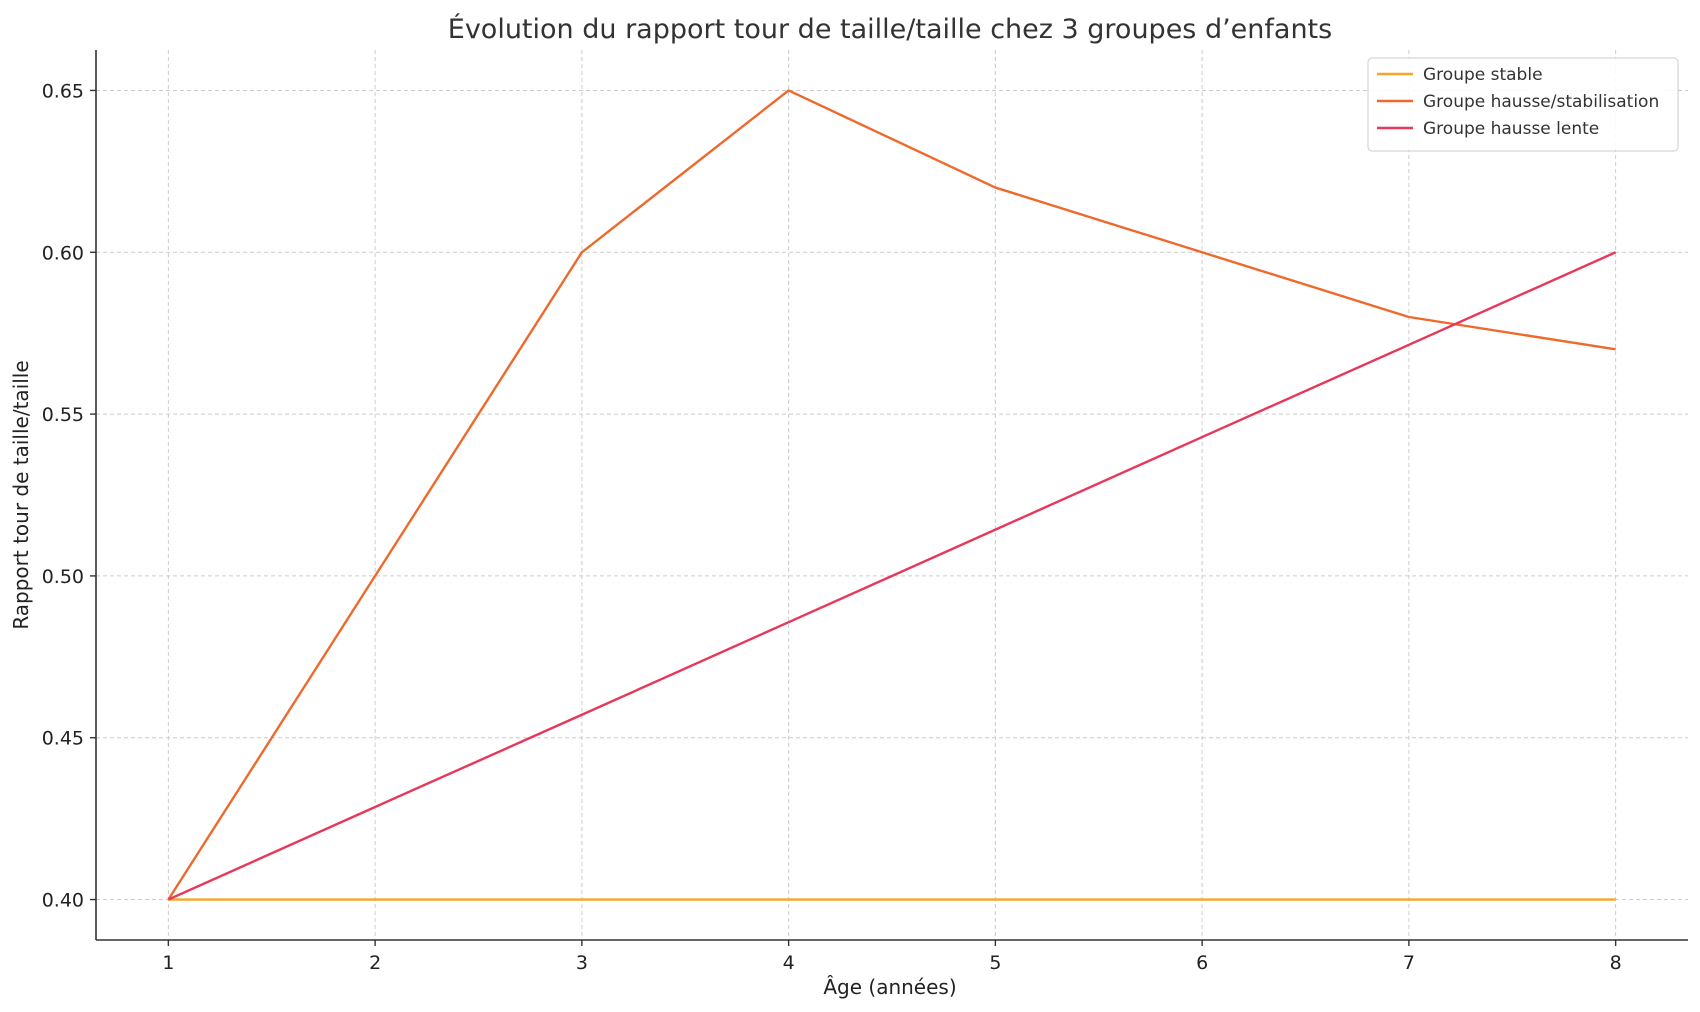 The image size is (1700, 1012). I want to click on x-axis-label: Âge (années), so click(889, 987).